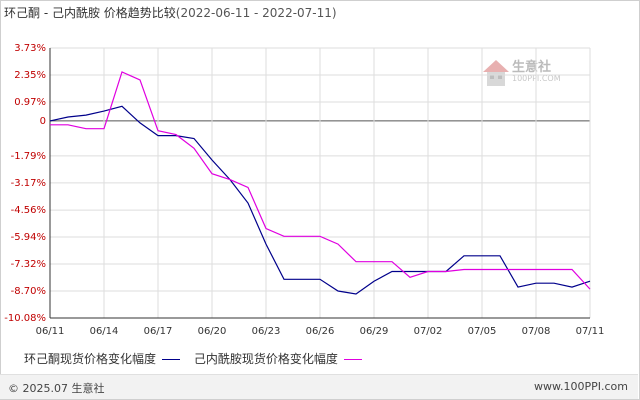  What do you see at coordinates (158, 331) in the screenshot?
I see `x-tick-label: 06/17` at bounding box center [158, 331].